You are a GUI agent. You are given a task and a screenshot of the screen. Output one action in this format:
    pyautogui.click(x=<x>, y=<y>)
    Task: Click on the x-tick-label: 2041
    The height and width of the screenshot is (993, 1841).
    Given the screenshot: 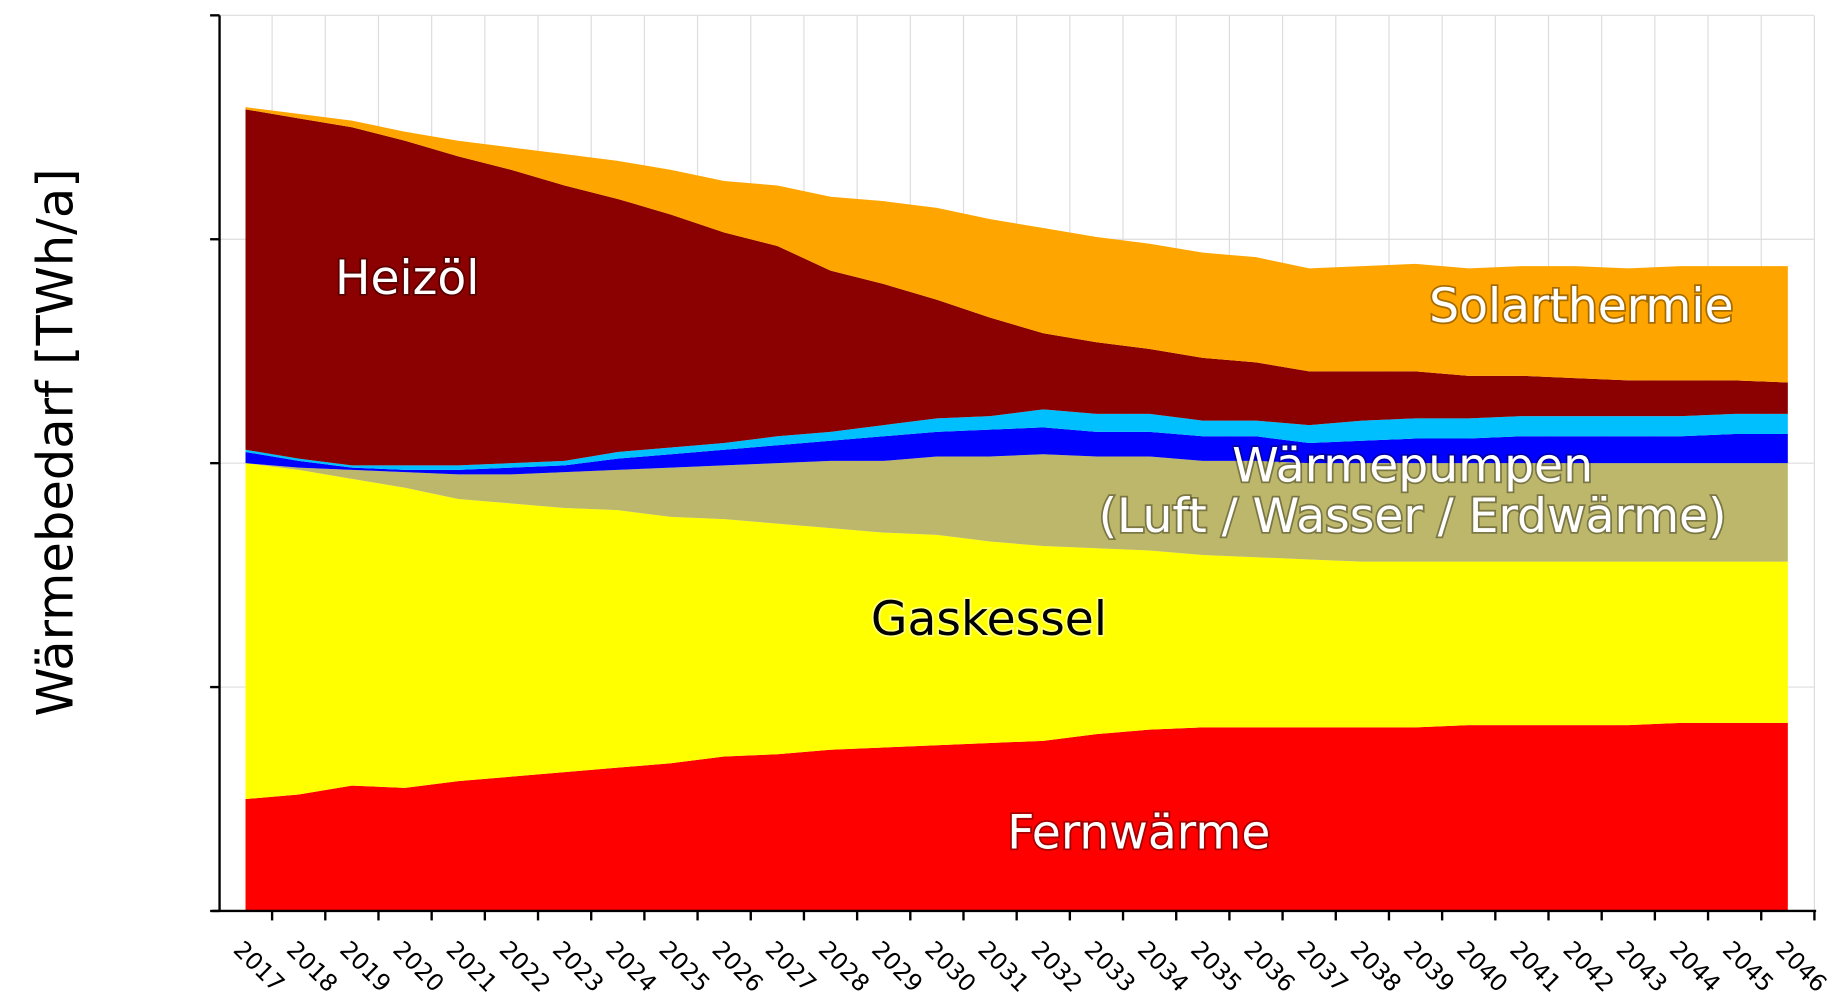 What is the action you would take?
    pyautogui.click(x=1535, y=964)
    